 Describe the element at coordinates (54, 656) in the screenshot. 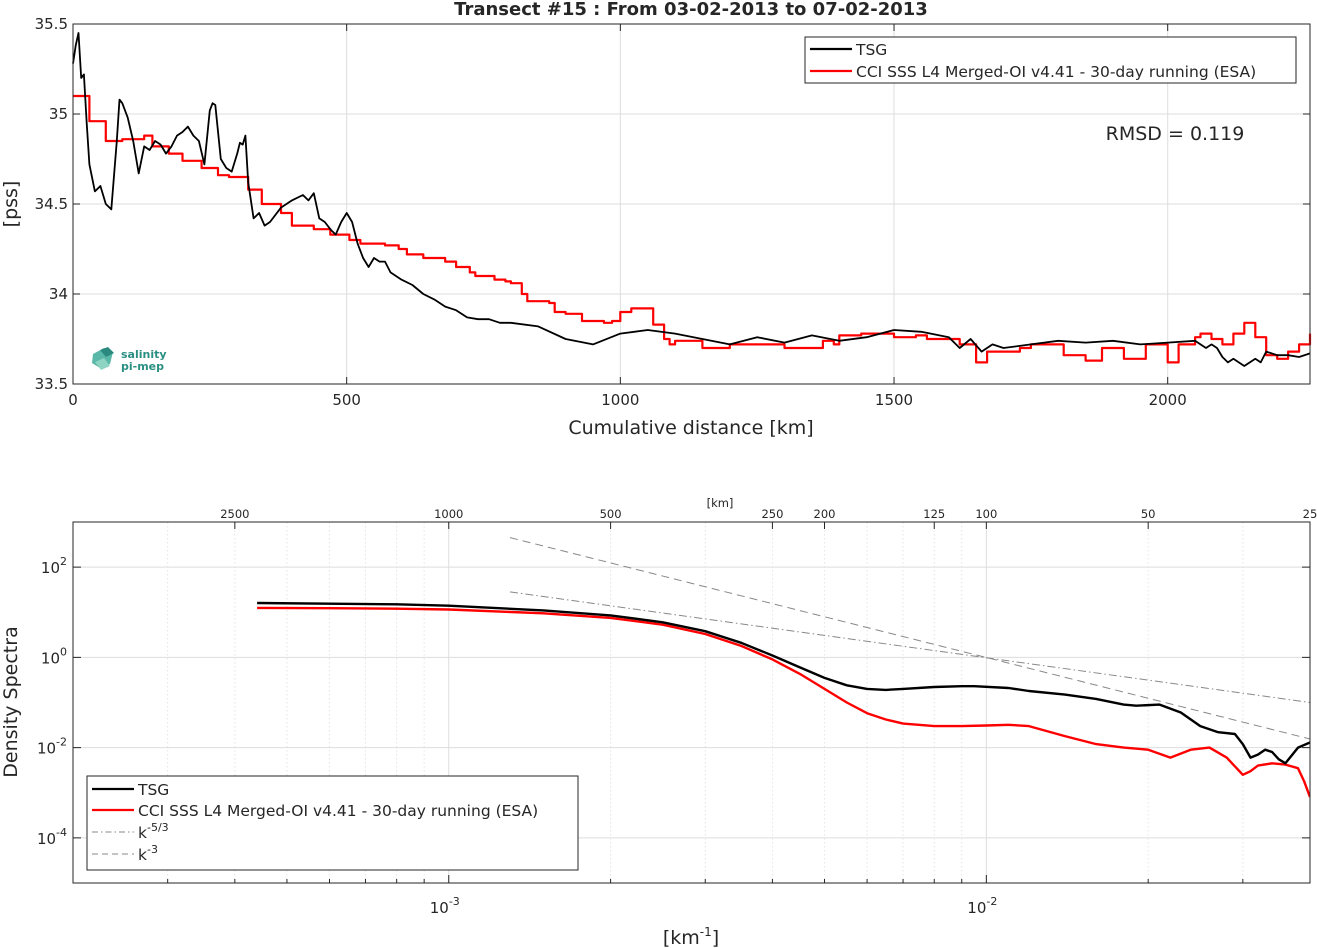

I see `y-tick-label: 10⁰` at that location.